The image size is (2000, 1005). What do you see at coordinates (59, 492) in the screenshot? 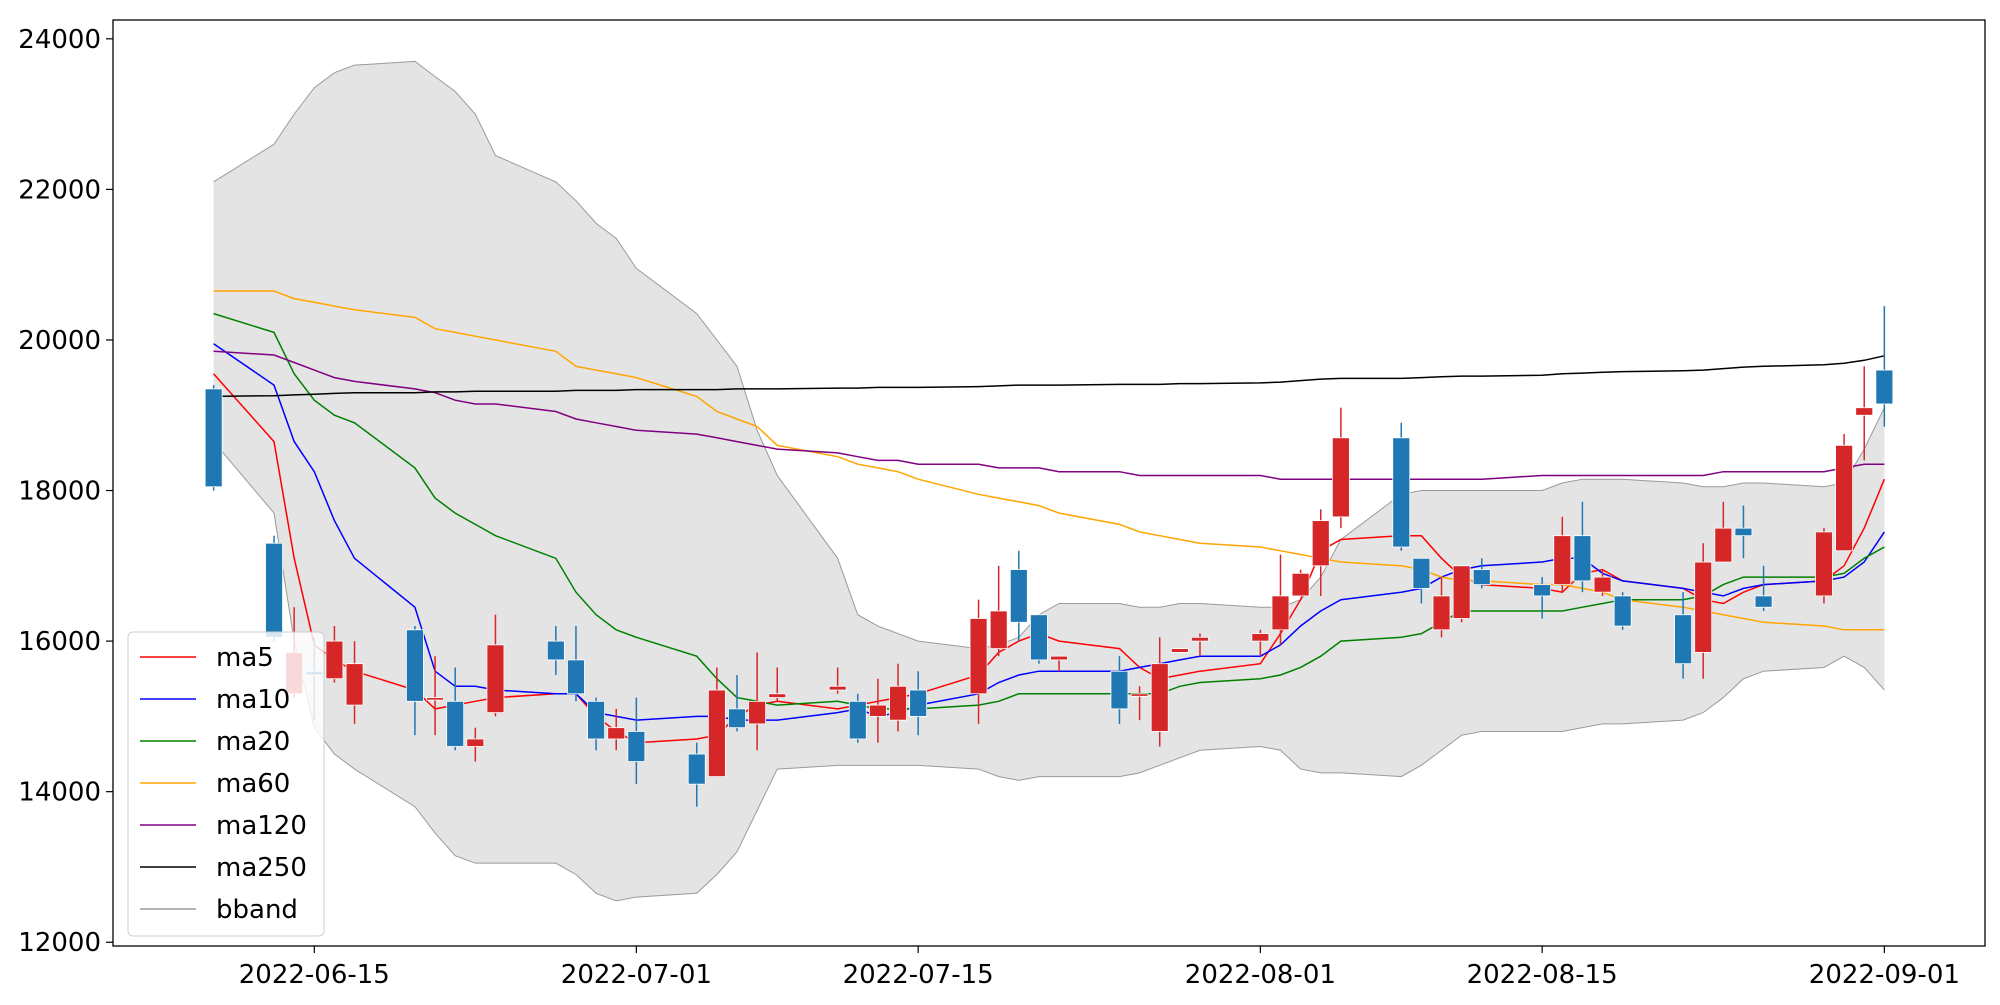
I see `y-tick-label: 18000` at bounding box center [59, 492].